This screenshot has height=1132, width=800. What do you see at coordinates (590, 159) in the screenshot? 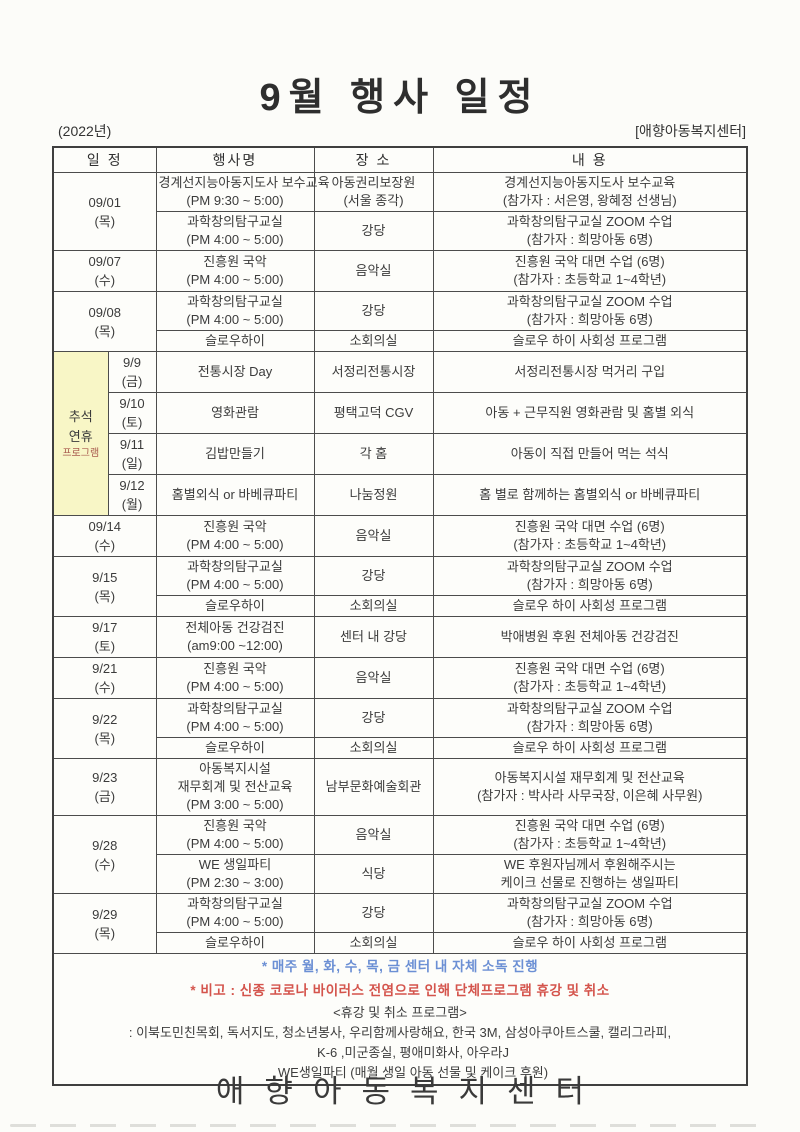
I see `header-detail: 내 용` at bounding box center [590, 159].